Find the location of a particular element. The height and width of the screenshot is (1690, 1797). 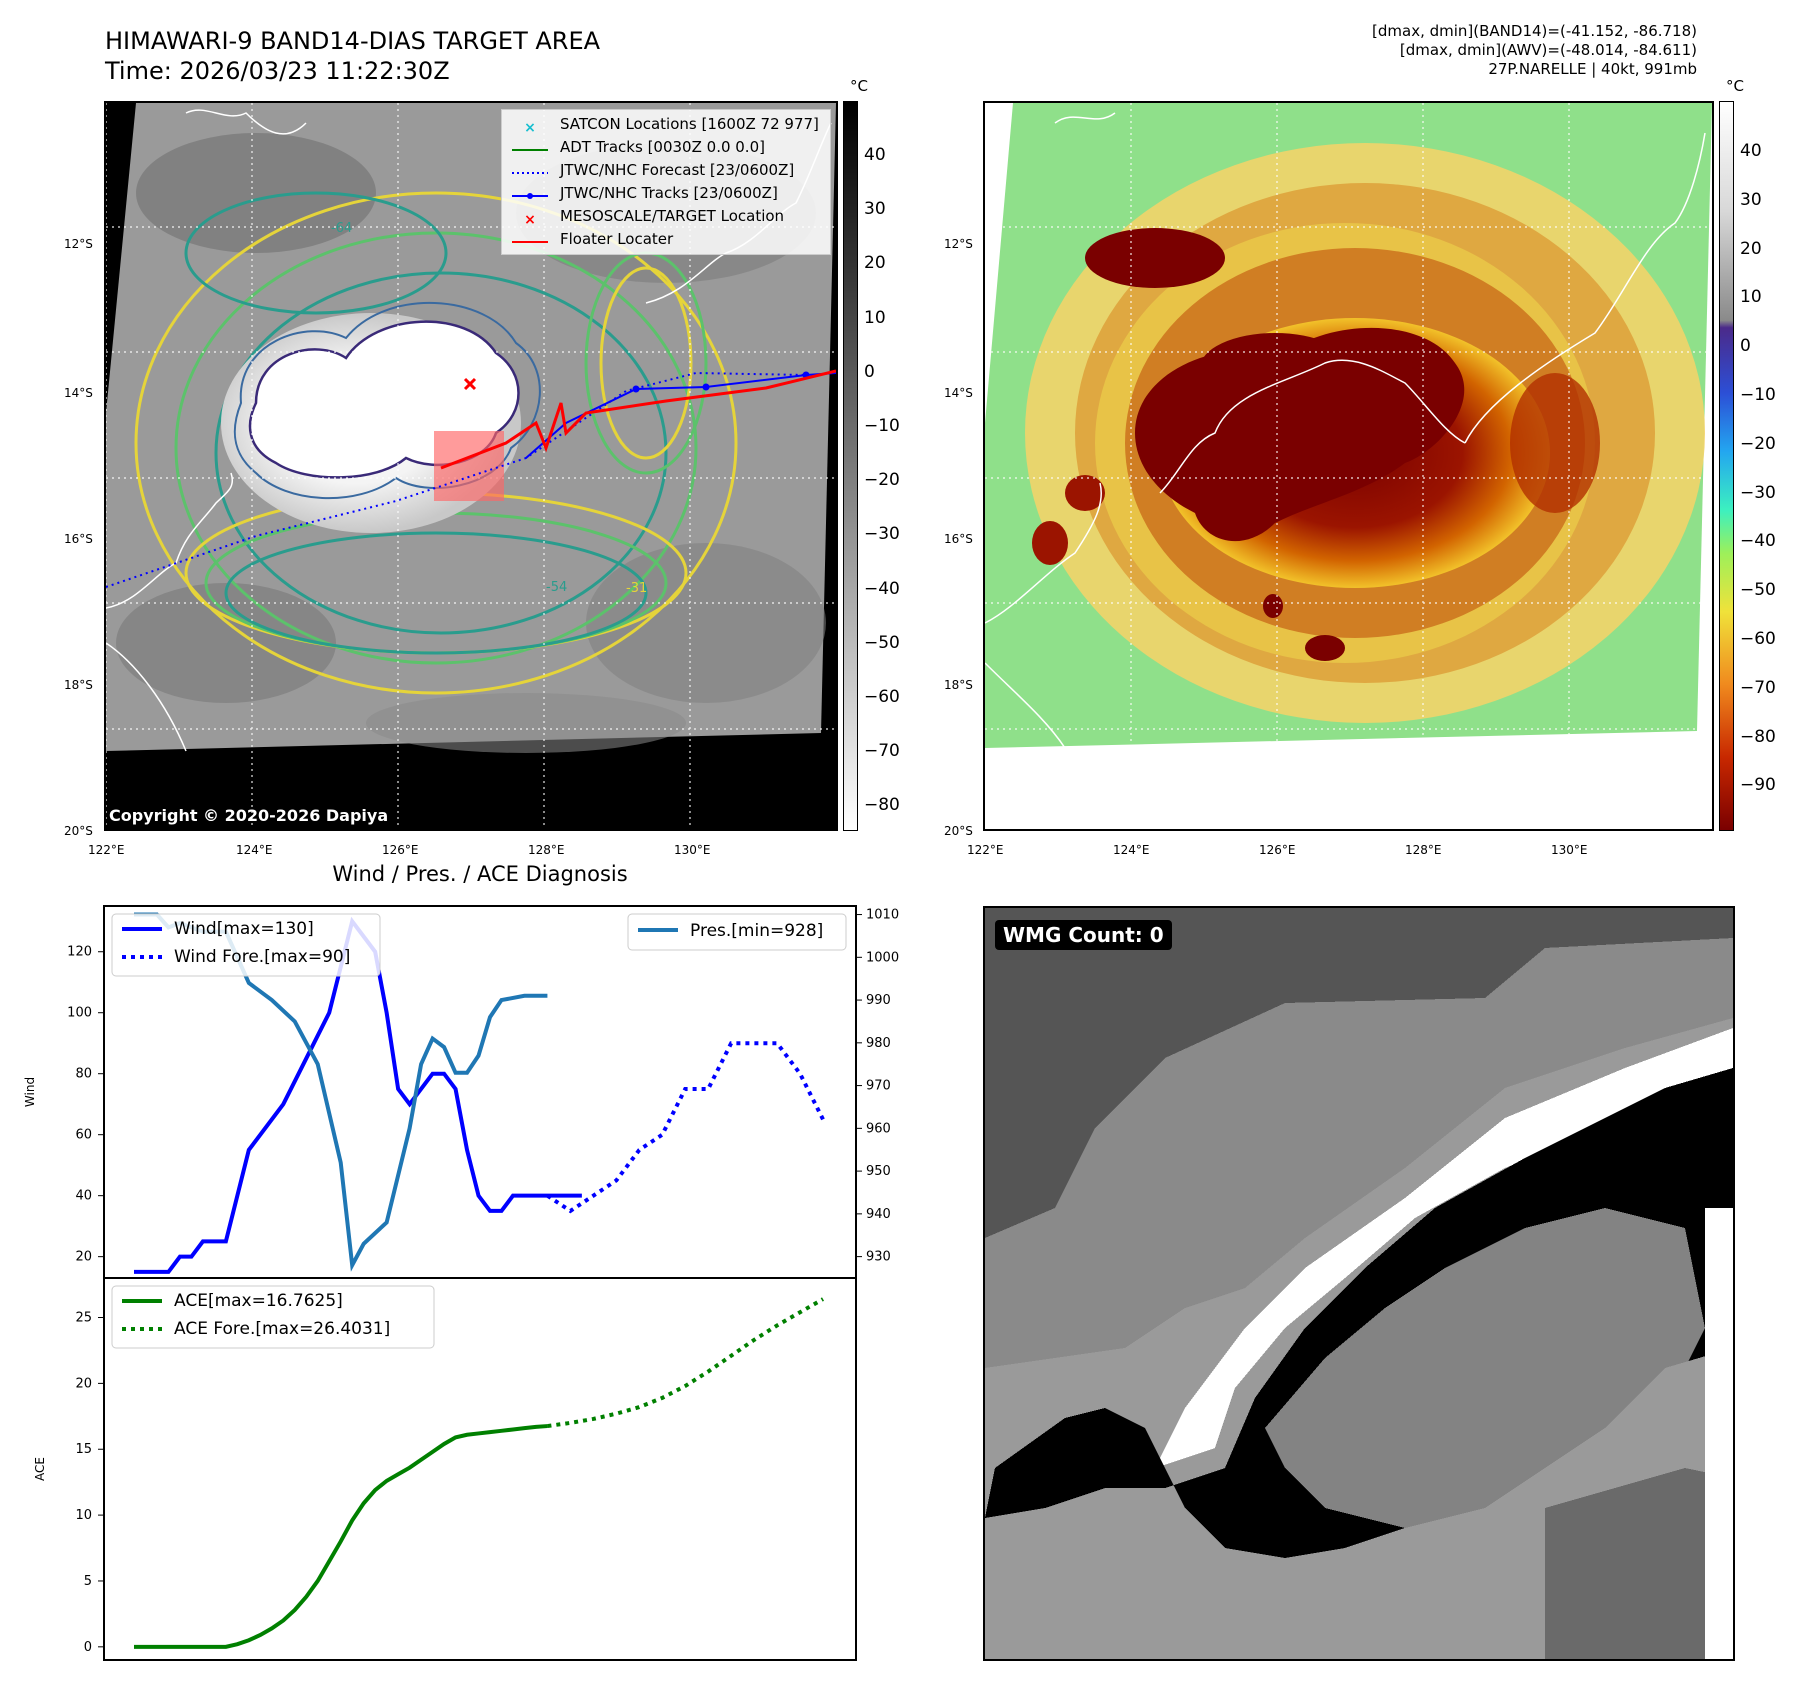

title-line-2: Time: 2026/03/23 11:22:30Z is located at coordinates (277, 71).